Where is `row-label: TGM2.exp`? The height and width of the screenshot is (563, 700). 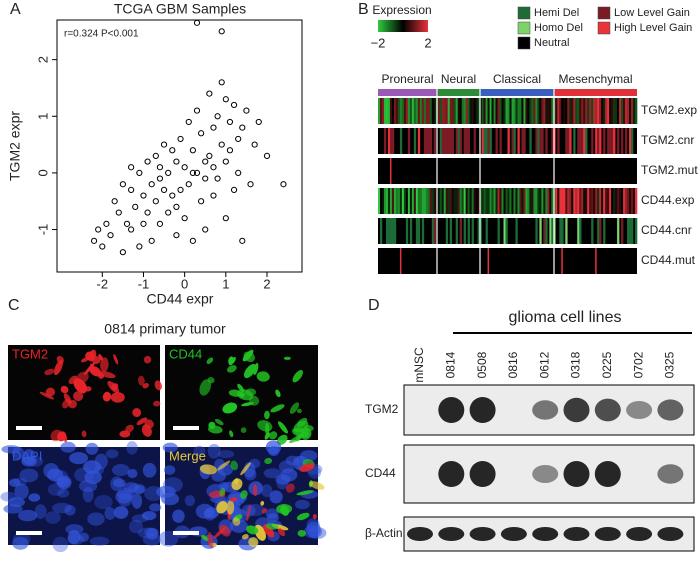
row-label: TGM2.exp is located at coordinates (669, 110).